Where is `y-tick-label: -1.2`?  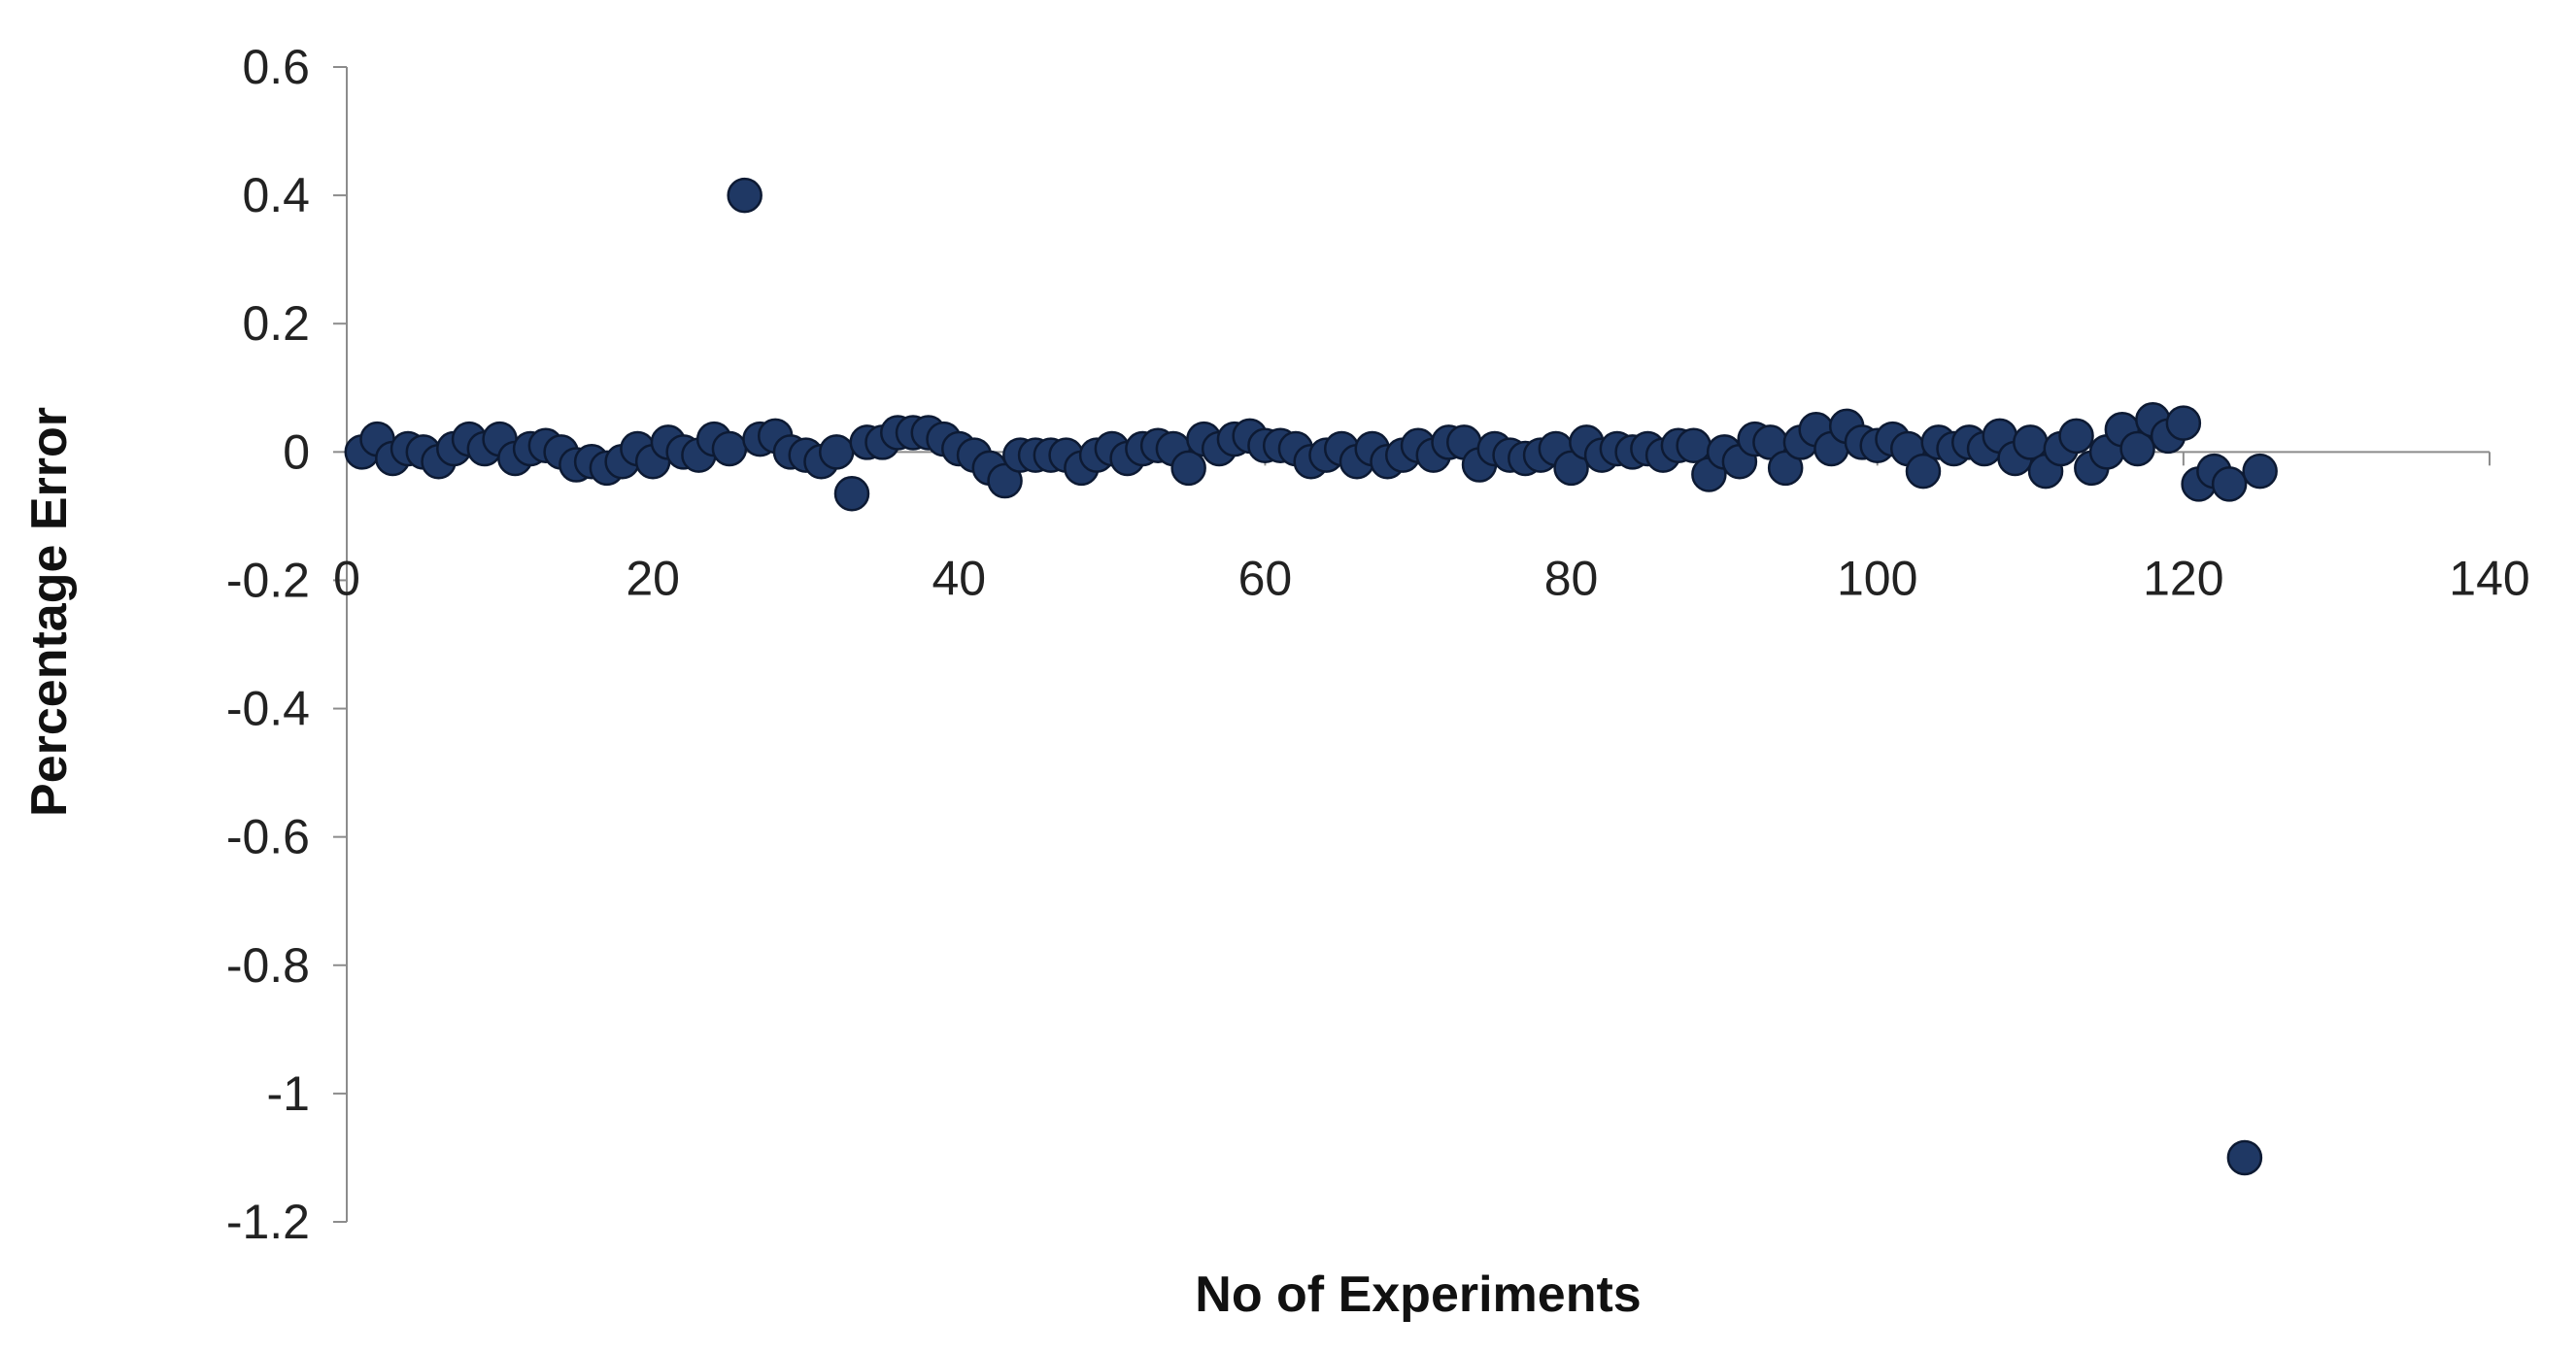 y-tick-label: -1.2 is located at coordinates (268, 1222).